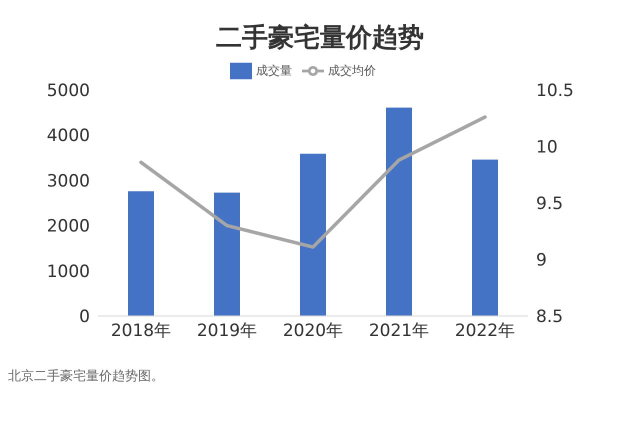  Describe the element at coordinates (141, 331) in the screenshot. I see `x-tick-label: 2018年` at that location.